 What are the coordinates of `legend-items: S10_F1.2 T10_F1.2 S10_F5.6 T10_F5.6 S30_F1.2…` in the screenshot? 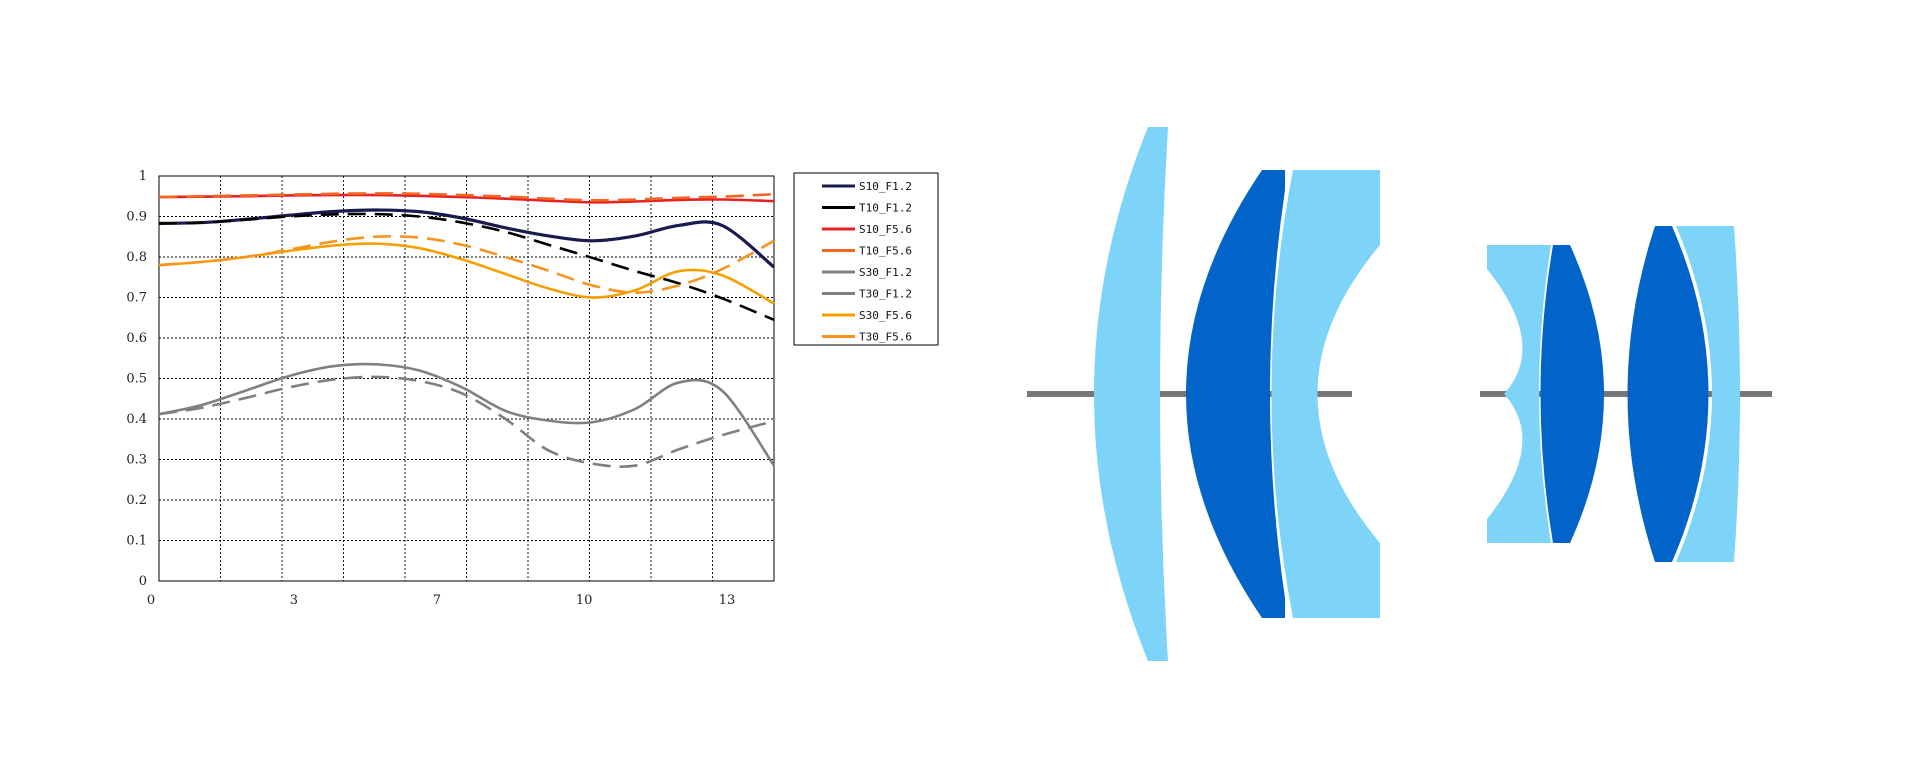 It's located at (867, 262).